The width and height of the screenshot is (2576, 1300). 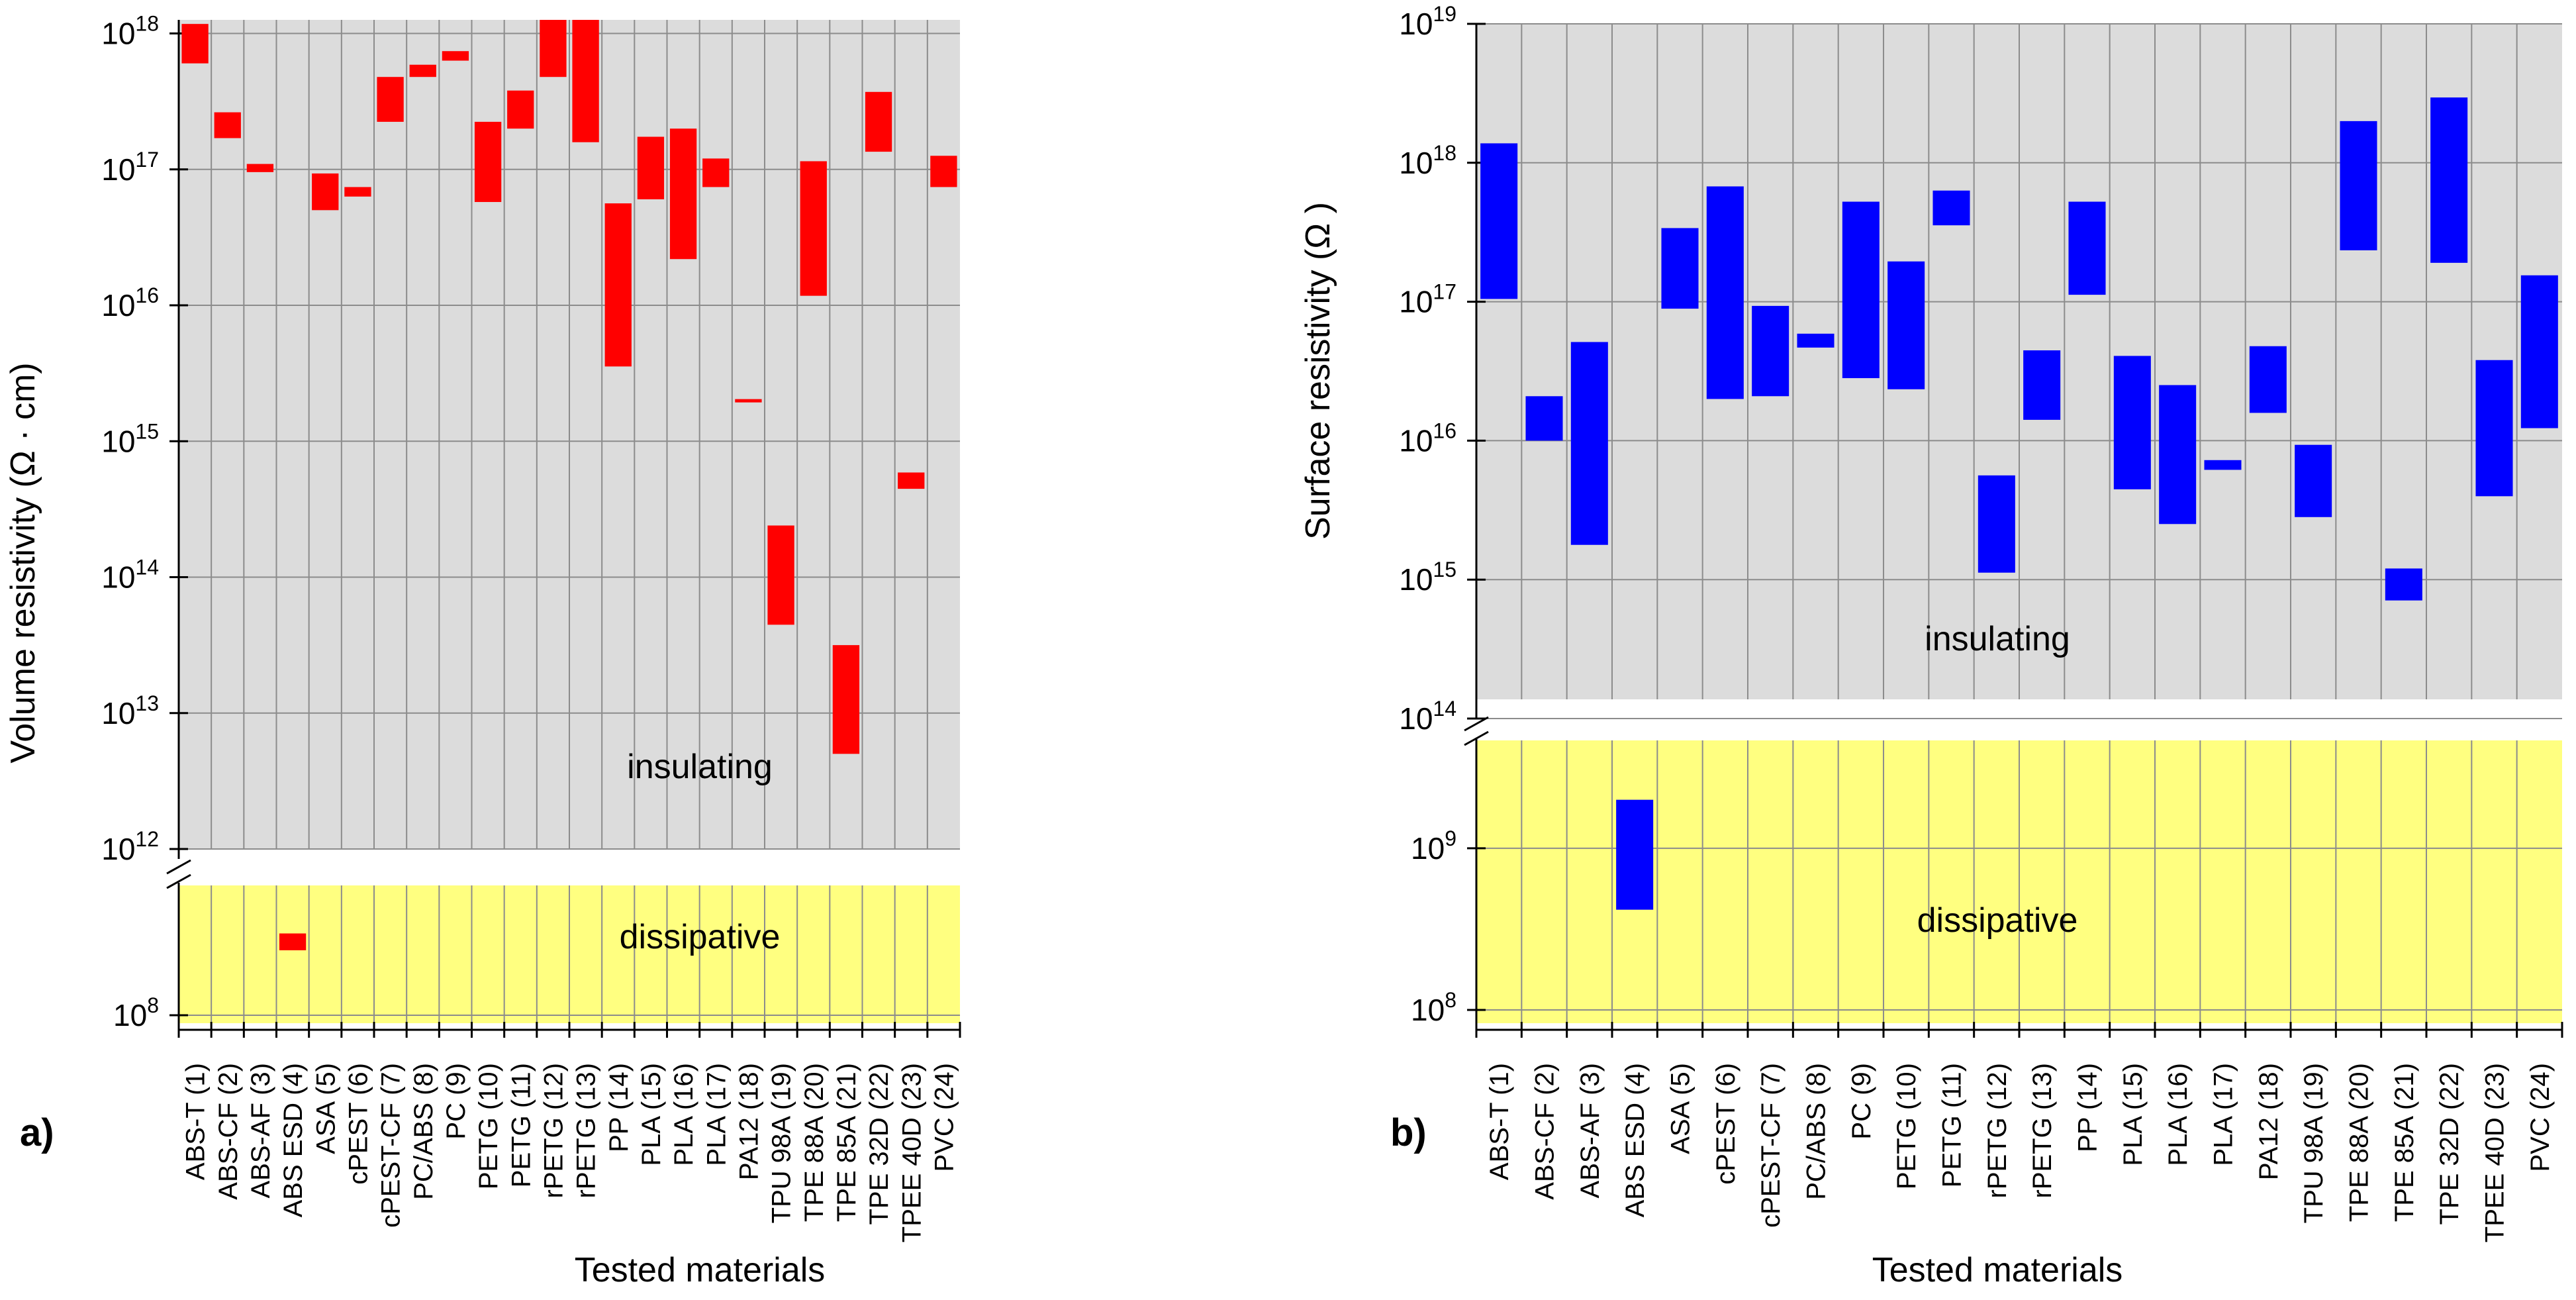 What do you see at coordinates (1998, 1131) in the screenshot?
I see `category-label: rPETG (12)` at bounding box center [1998, 1131].